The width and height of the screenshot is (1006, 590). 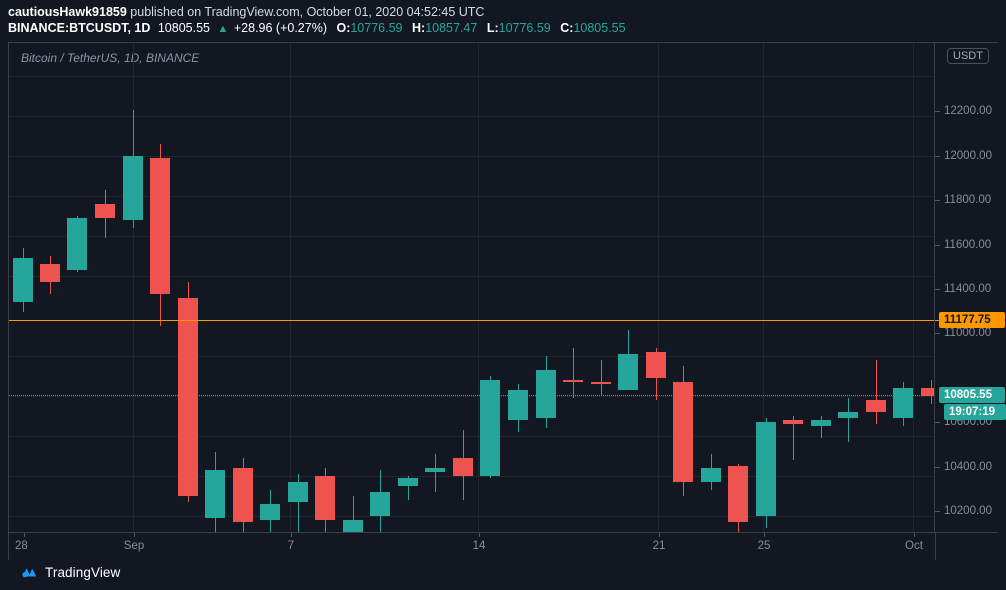 What do you see at coordinates (599, 28) in the screenshot?
I see `close-value: 10805.55` at bounding box center [599, 28].